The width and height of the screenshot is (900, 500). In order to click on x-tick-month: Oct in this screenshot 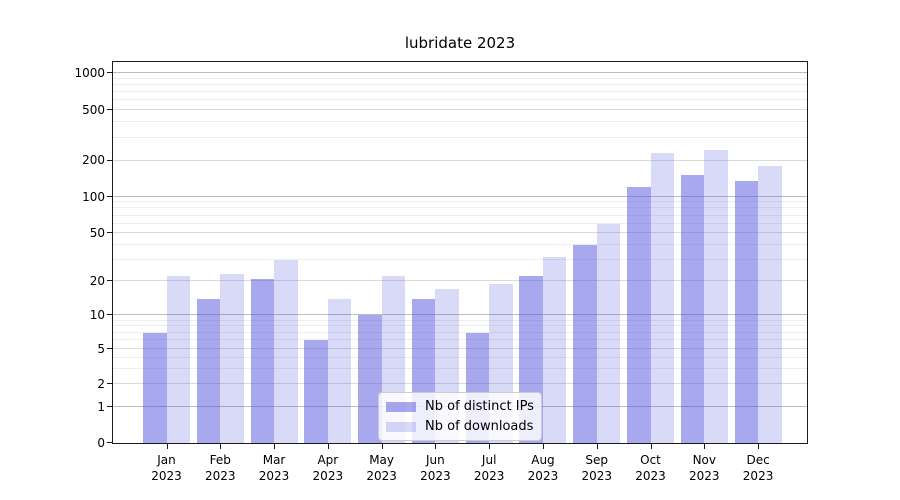, I will do `click(650, 460)`.